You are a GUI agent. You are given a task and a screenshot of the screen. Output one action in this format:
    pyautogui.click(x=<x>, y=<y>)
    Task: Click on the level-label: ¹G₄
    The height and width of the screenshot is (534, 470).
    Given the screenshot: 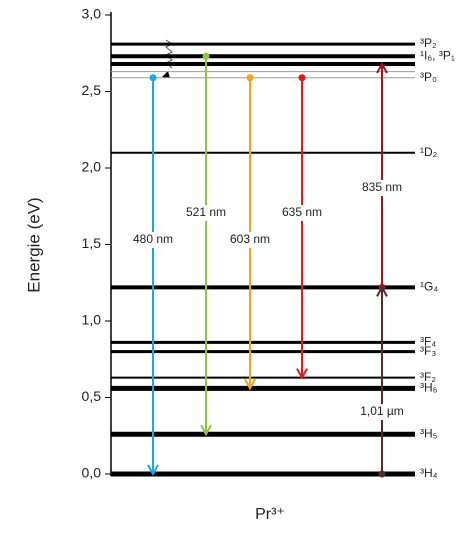 What is the action you would take?
    pyautogui.click(x=429, y=287)
    